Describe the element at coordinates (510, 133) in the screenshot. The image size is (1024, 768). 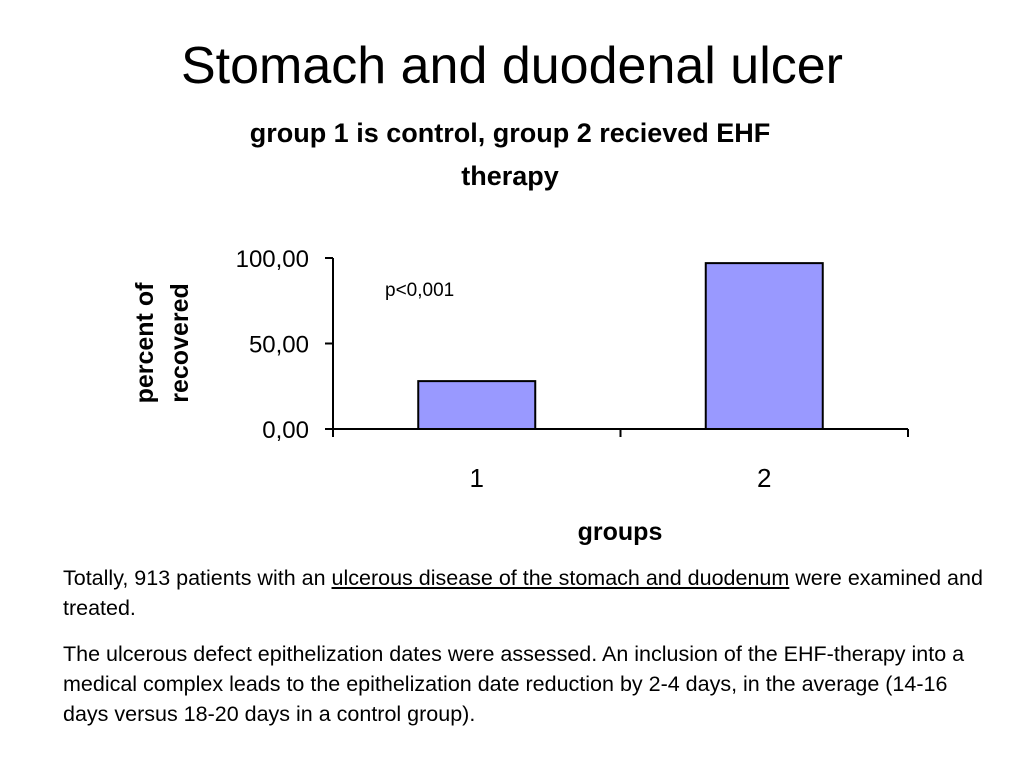
I see `chart-title-line-1: group 1 is control, group 2 recieved EHF` at that location.